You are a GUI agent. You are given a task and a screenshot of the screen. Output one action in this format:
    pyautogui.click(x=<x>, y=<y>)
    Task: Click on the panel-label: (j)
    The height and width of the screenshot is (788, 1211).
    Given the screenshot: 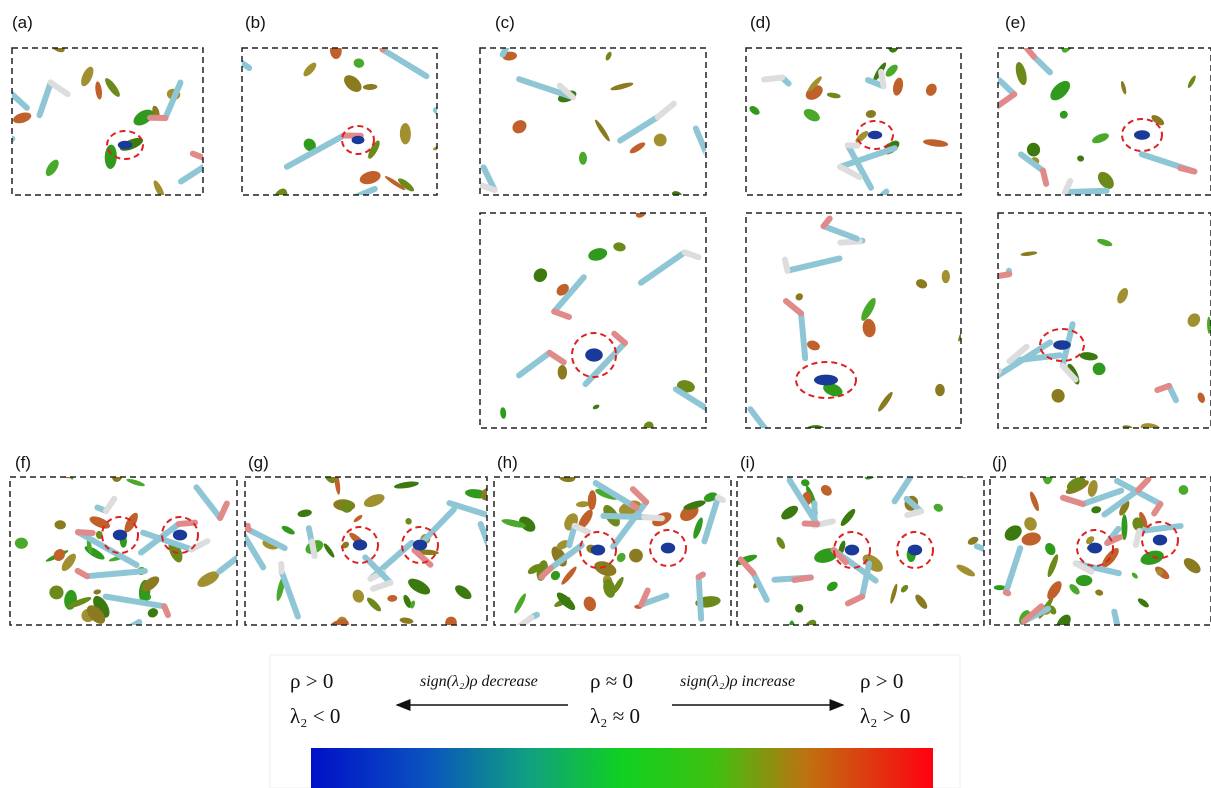 What is the action you would take?
    pyautogui.click(x=999, y=462)
    